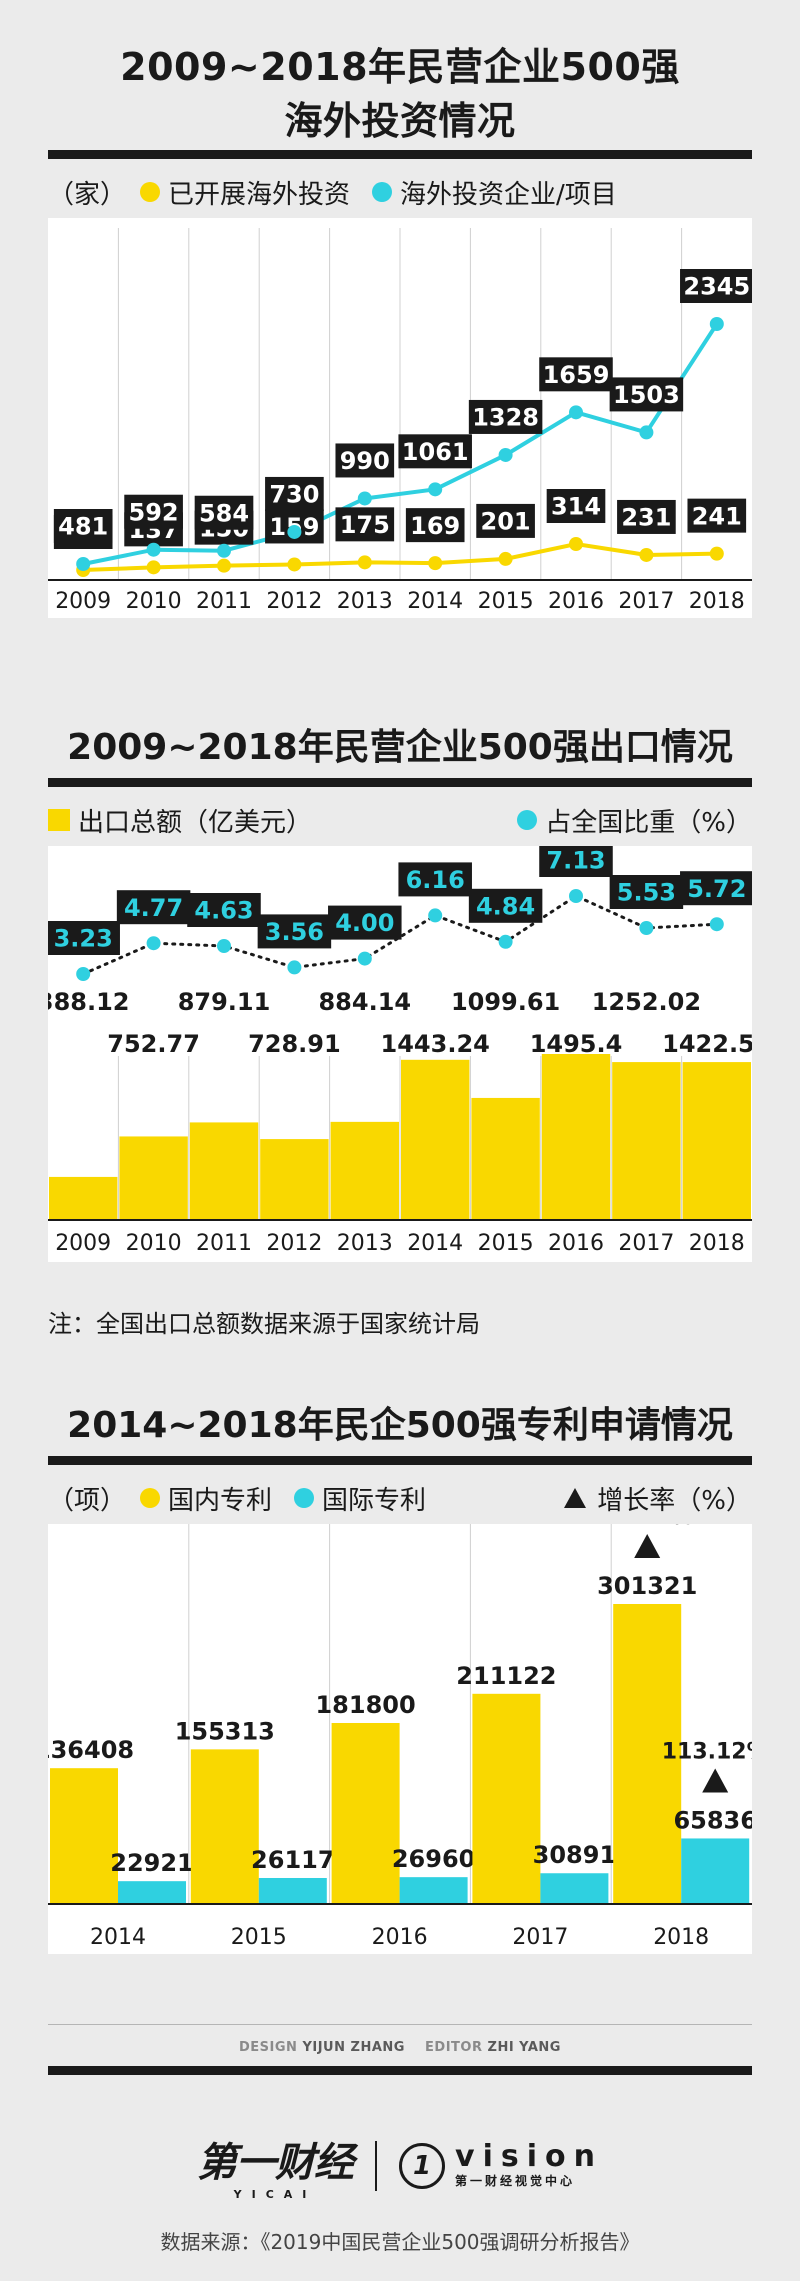 This screenshot has width=800, height=2281. I want to click on yellow-square-icon, so click(59, 820).